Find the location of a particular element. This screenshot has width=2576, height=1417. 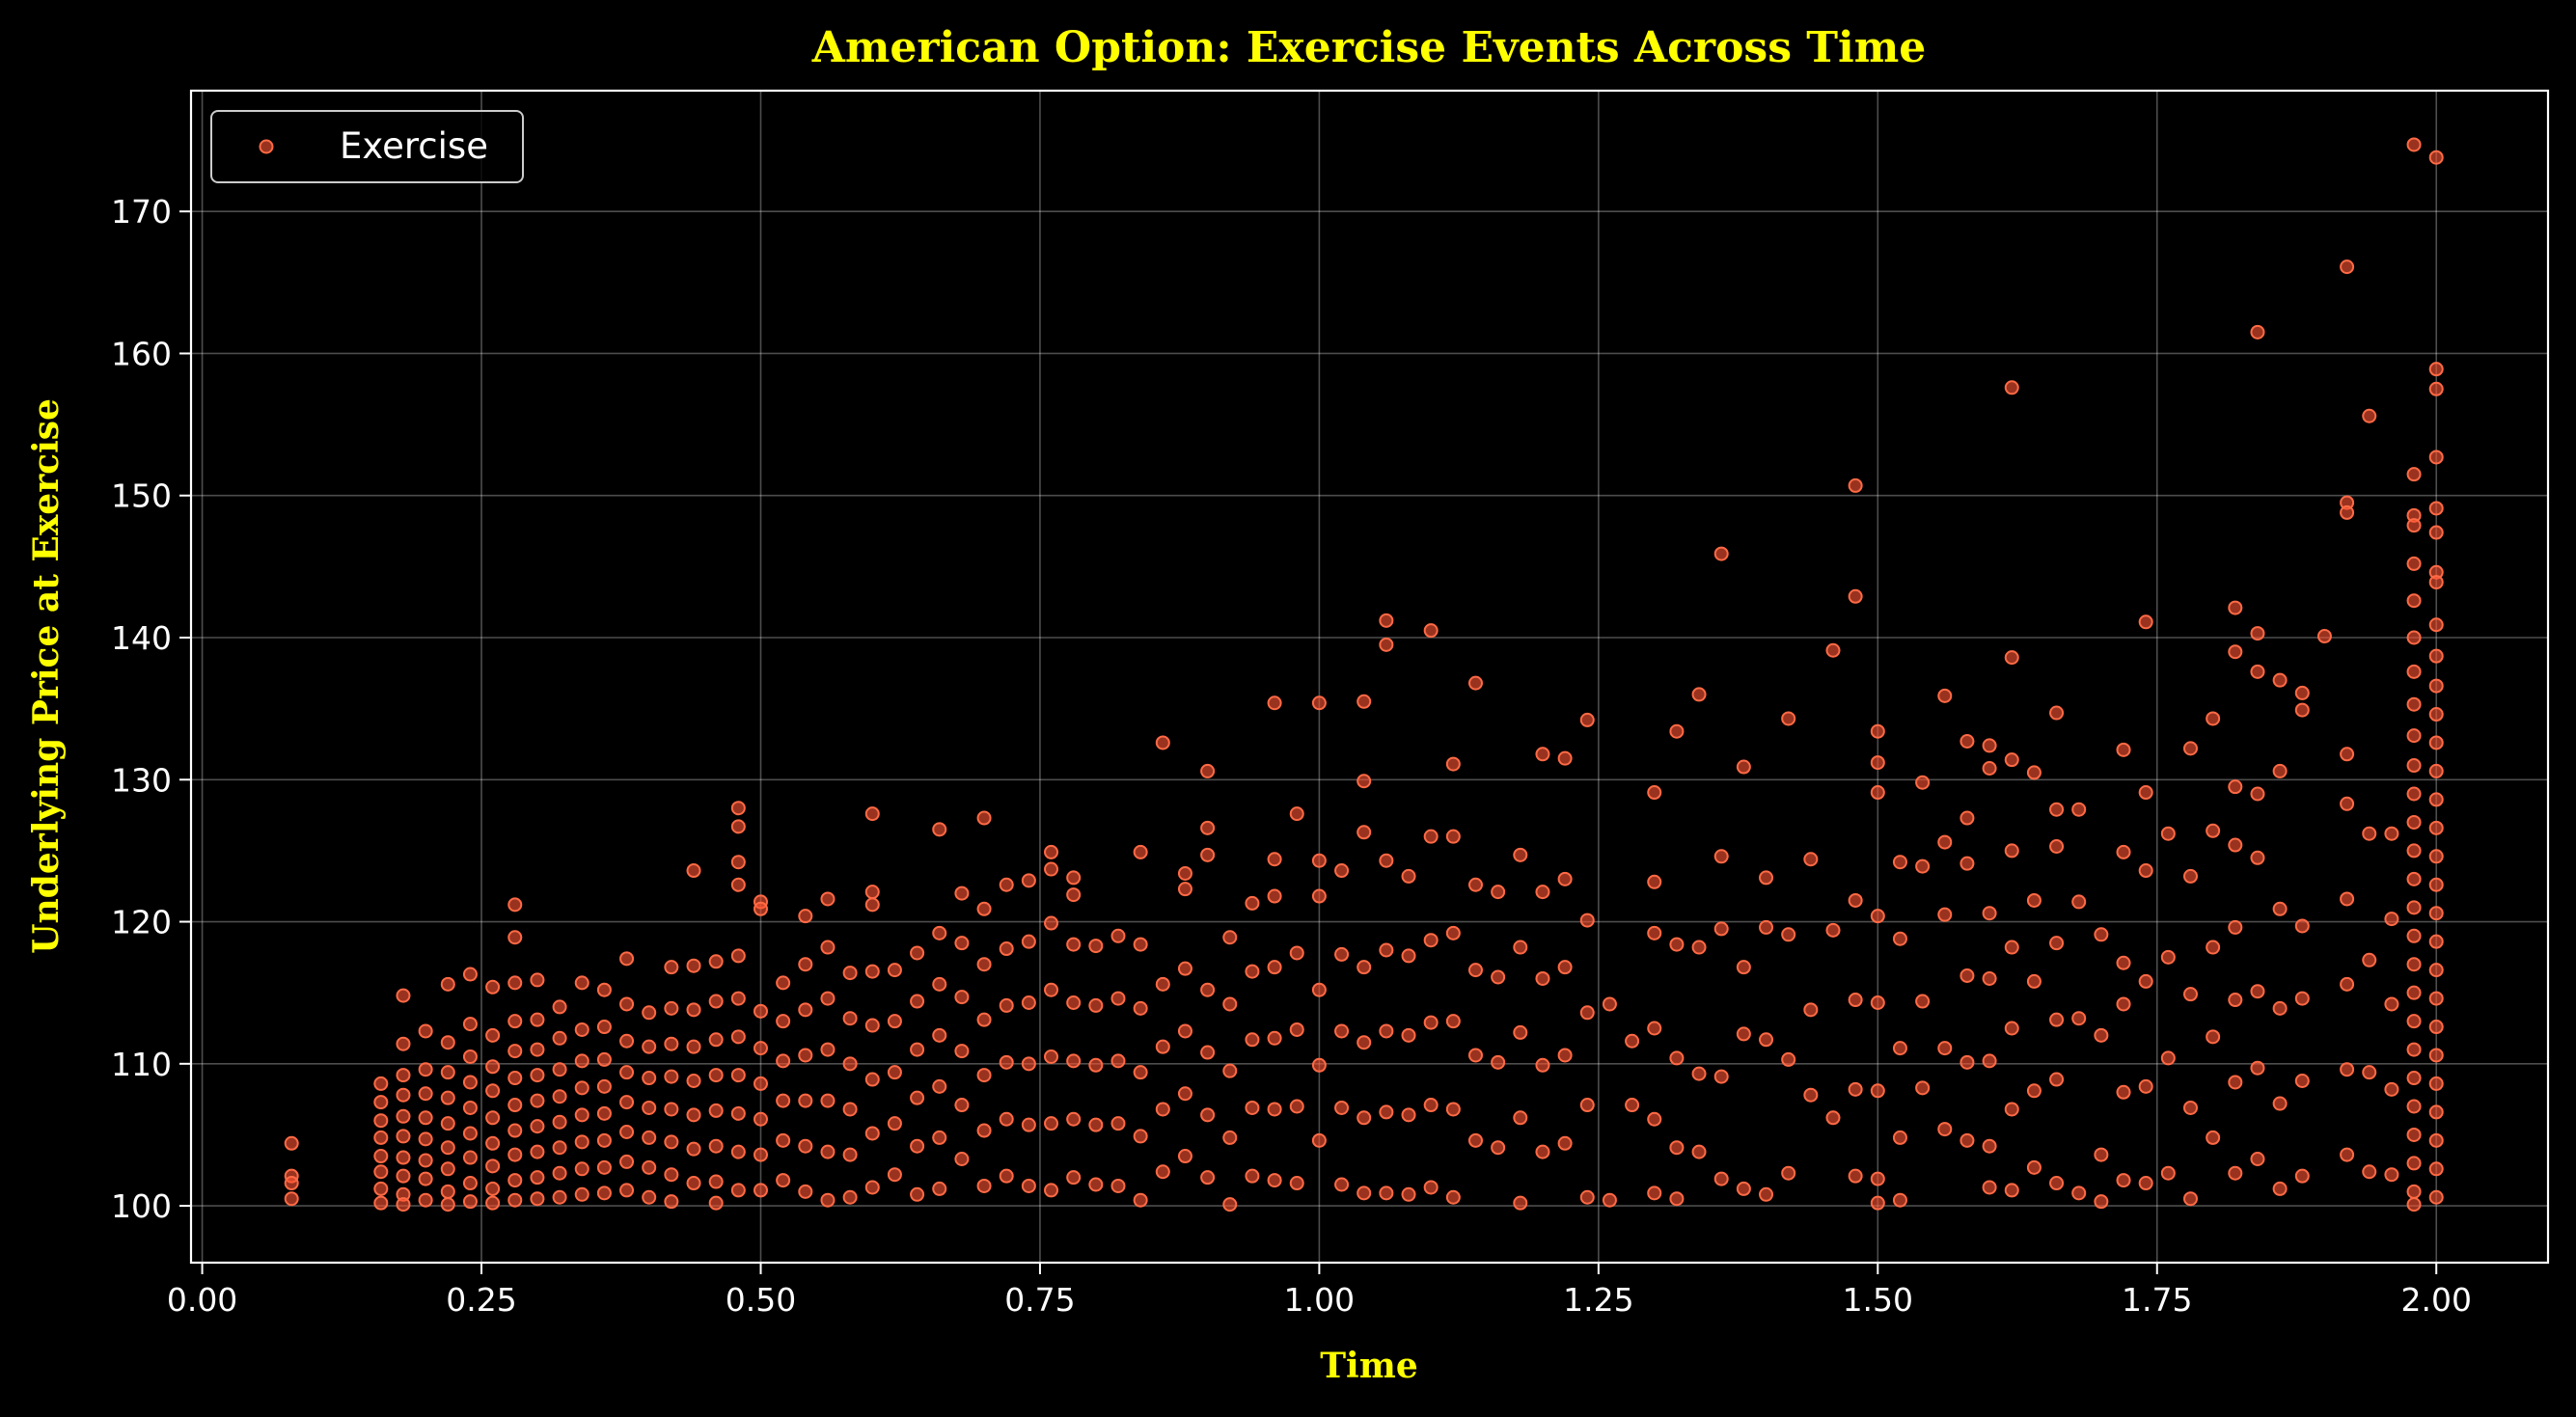

x-tick-label: 1.25 is located at coordinates (1598, 1300).